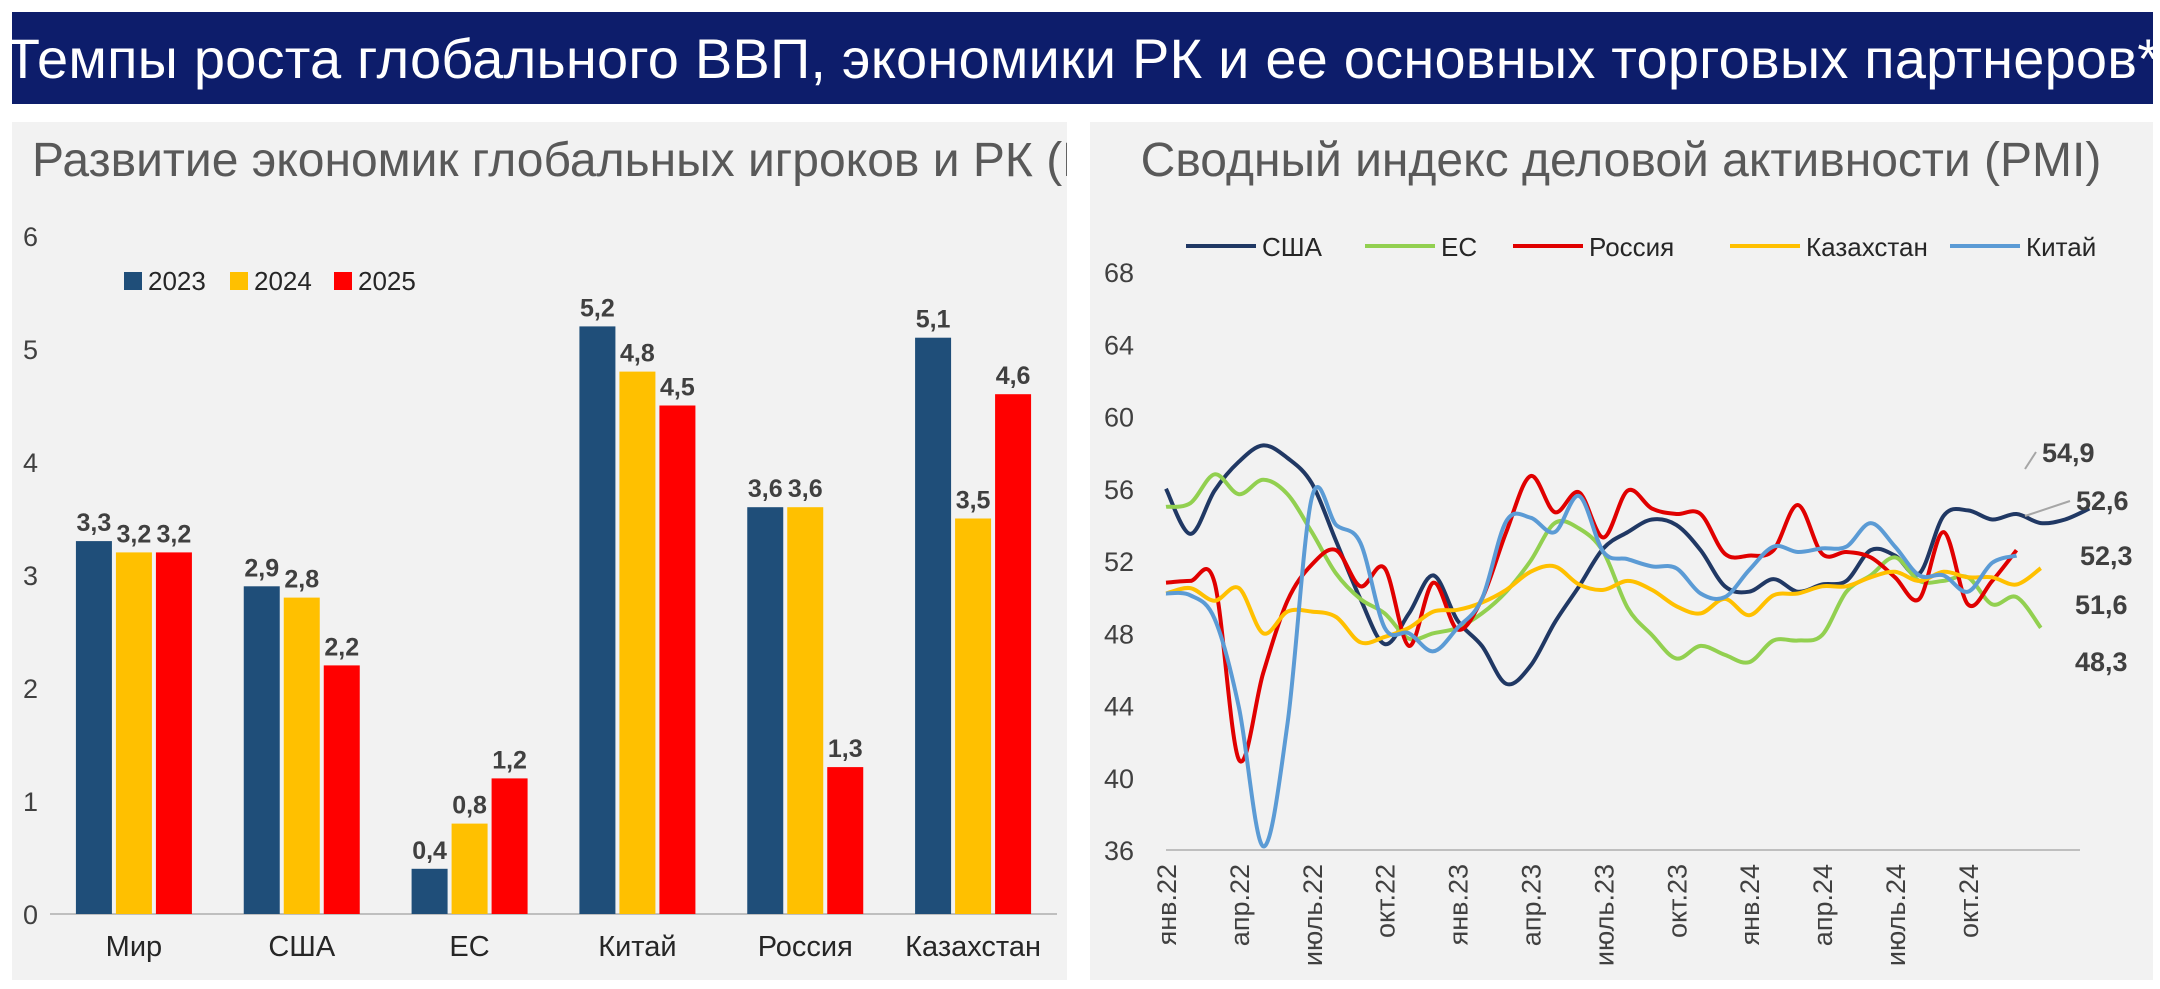 This screenshot has width=2160, height=989. What do you see at coordinates (1313, 915) in the screenshot?
I see `x-tick-label: июль.22` at bounding box center [1313, 915].